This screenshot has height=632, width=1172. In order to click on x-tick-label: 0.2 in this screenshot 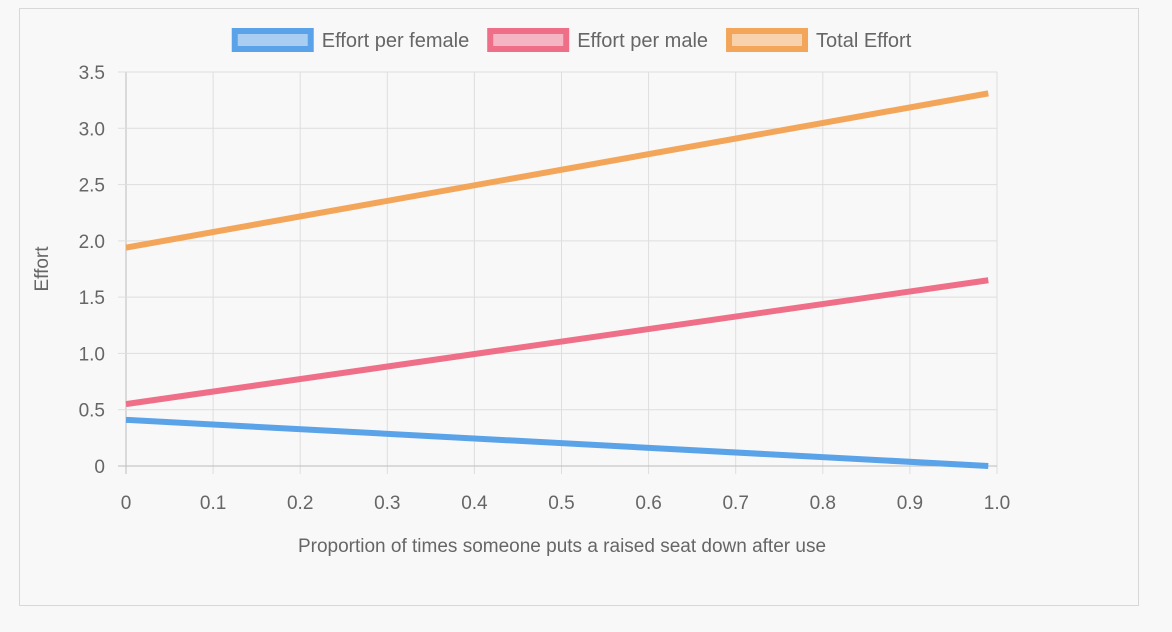, I will do `click(300, 503)`.